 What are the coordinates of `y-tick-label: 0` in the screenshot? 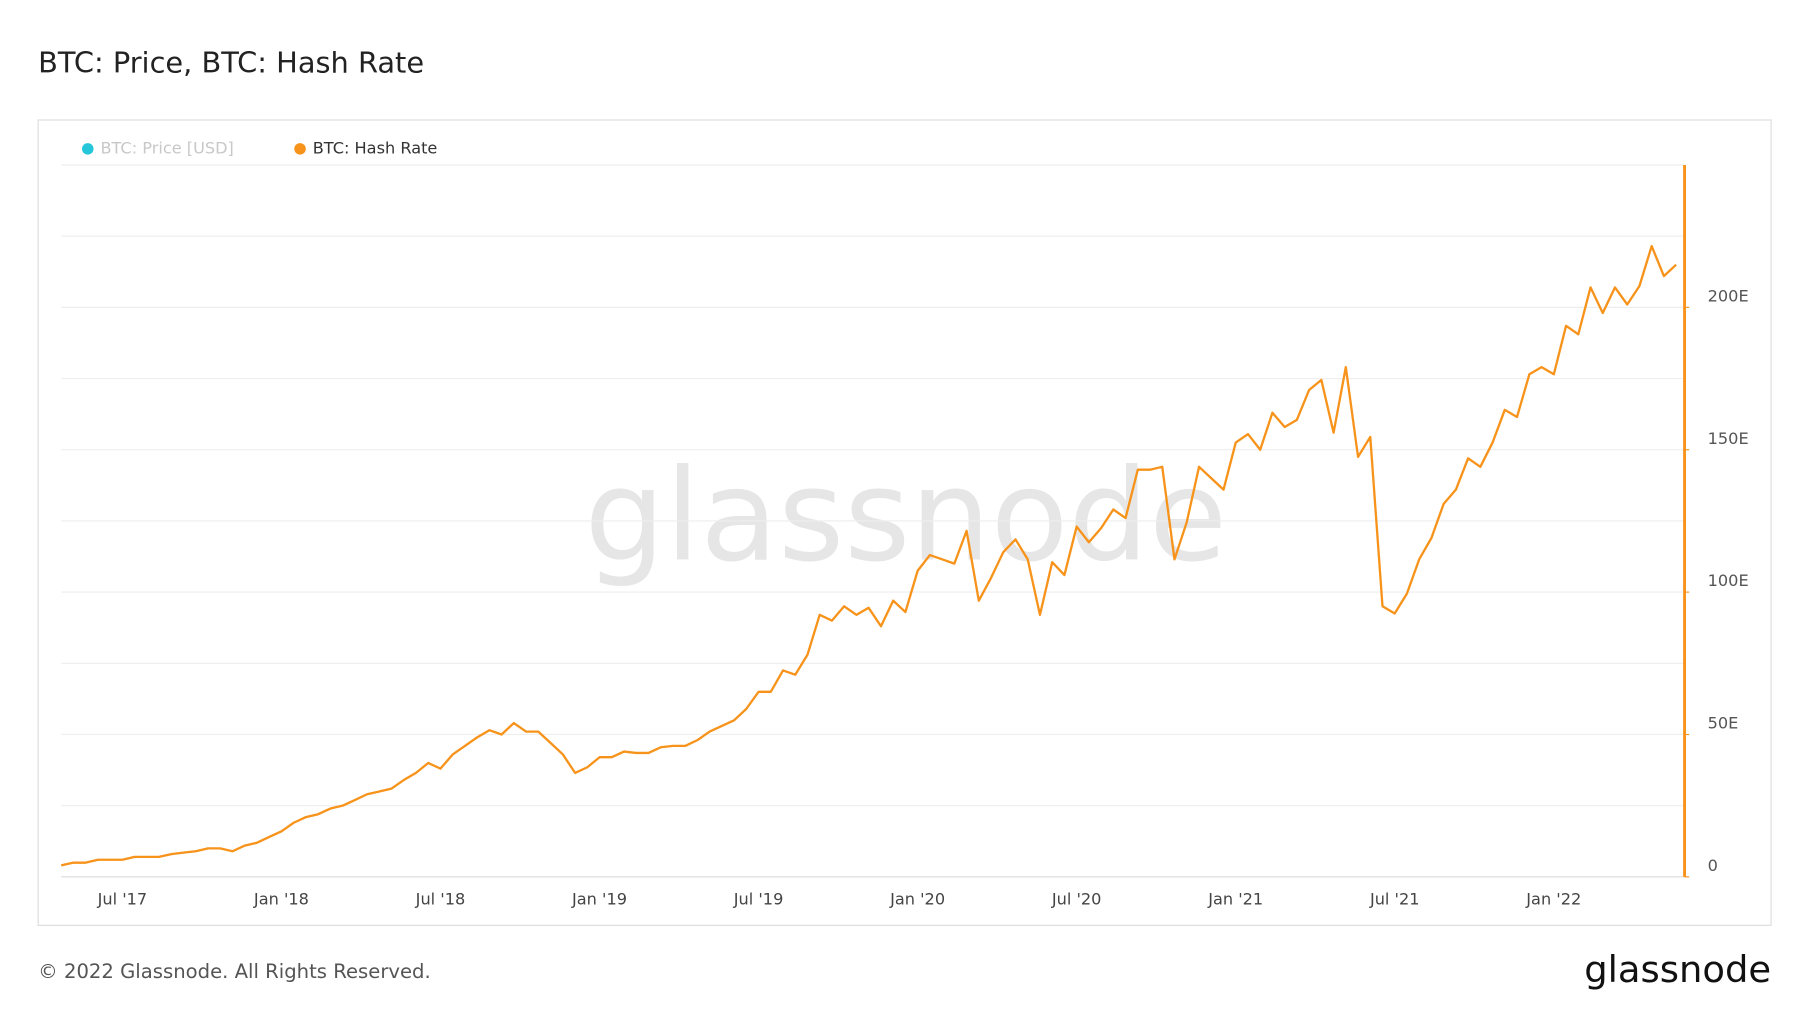 It's located at (1713, 865).